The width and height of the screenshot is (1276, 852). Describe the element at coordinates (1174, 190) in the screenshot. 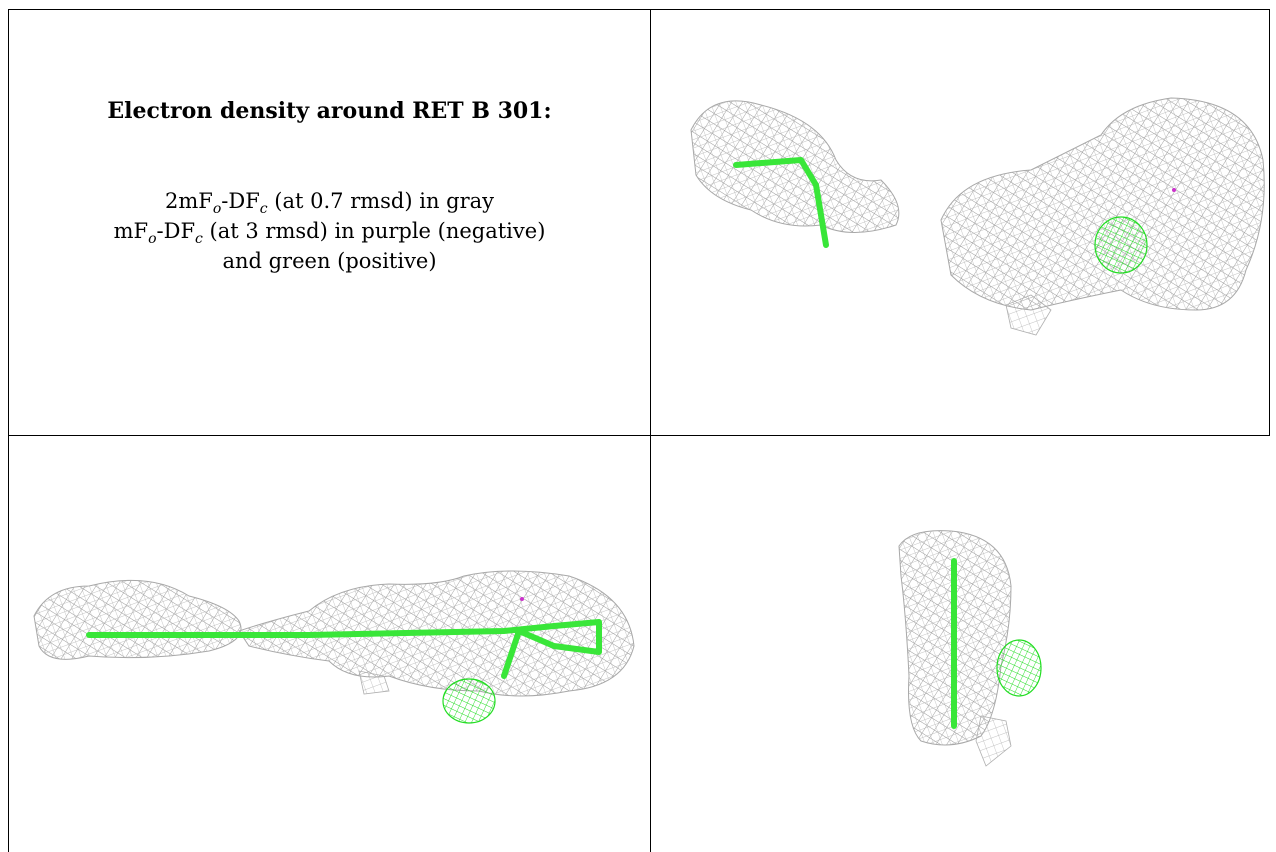

I see `negative-peak-marker` at that location.